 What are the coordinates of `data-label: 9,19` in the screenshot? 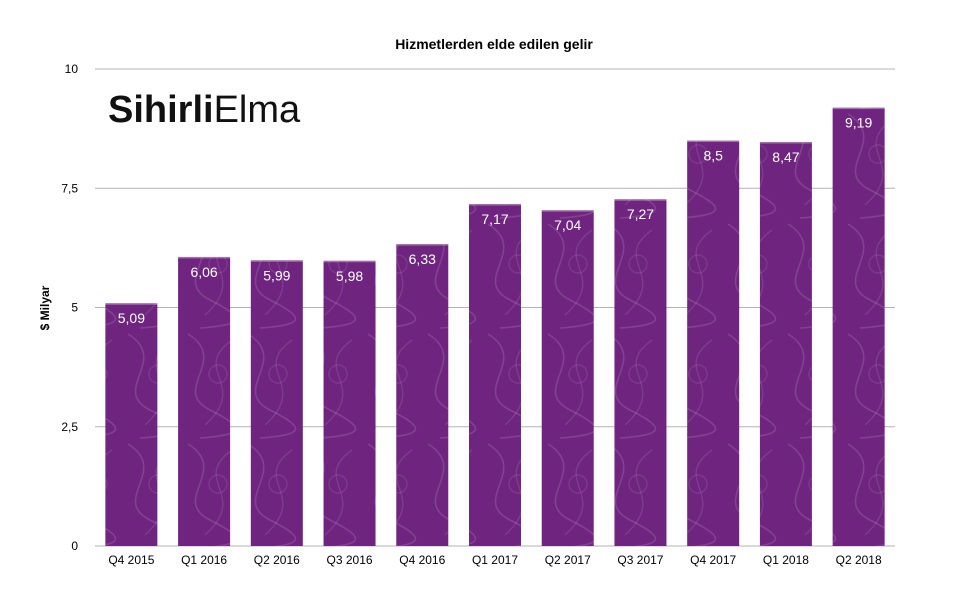 It's located at (858, 123).